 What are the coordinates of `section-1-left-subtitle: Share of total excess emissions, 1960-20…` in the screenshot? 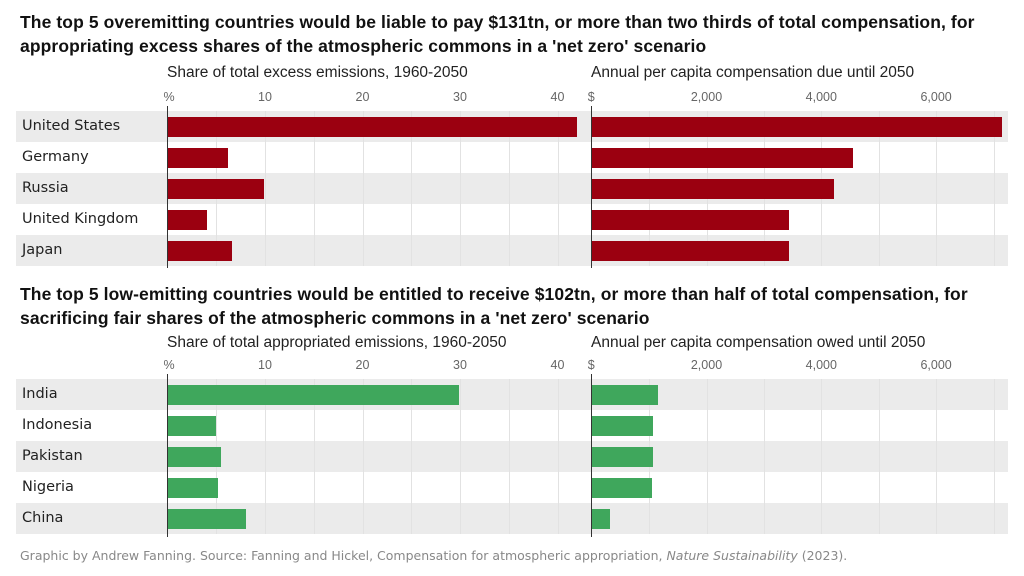 It's located at (317, 72).